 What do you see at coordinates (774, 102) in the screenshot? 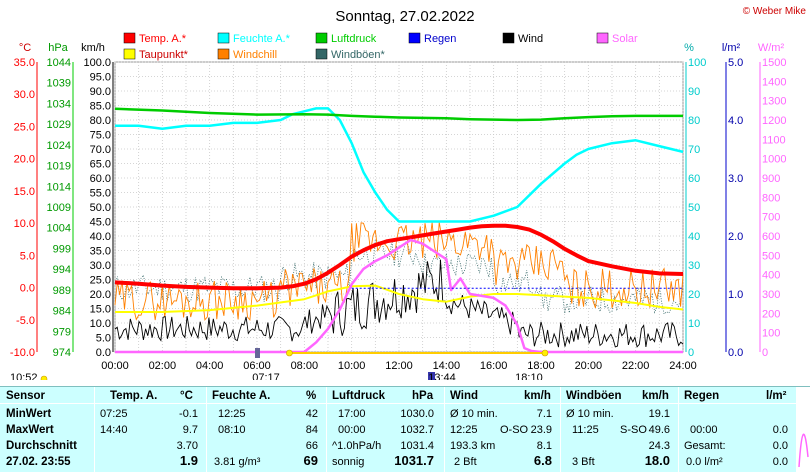
I see `solar-tick-label: 1300` at bounding box center [774, 102].